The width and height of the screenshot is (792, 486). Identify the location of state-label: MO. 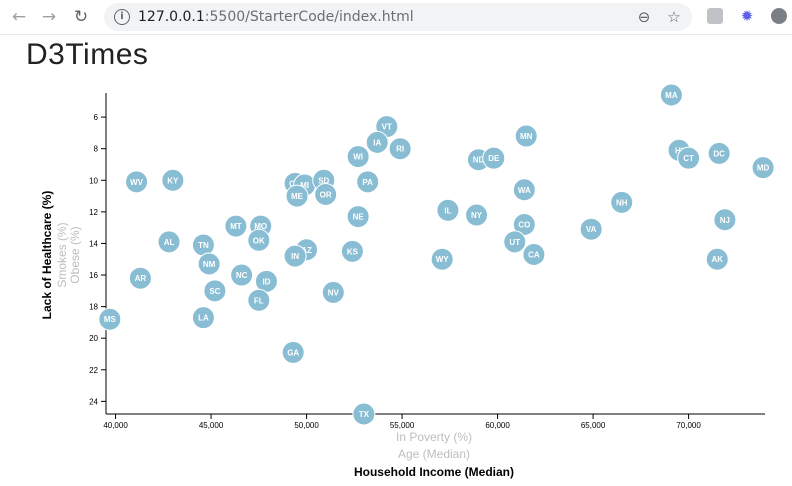
(260, 226).